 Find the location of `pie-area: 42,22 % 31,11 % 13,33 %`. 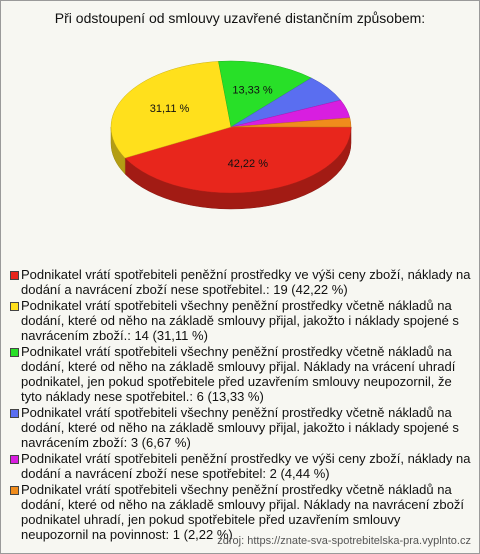

pie-area: 42,22 % 31,11 % 13,33 % is located at coordinates (231, 135).